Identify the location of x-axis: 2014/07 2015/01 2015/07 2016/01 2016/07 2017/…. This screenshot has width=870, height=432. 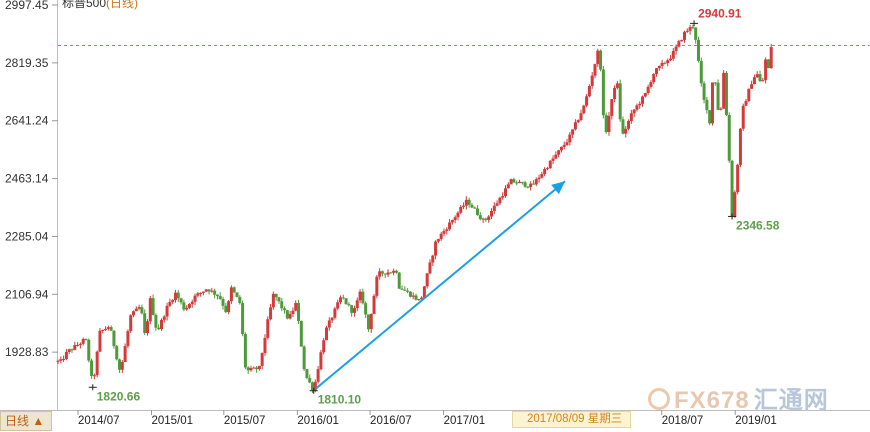
(427, 418).